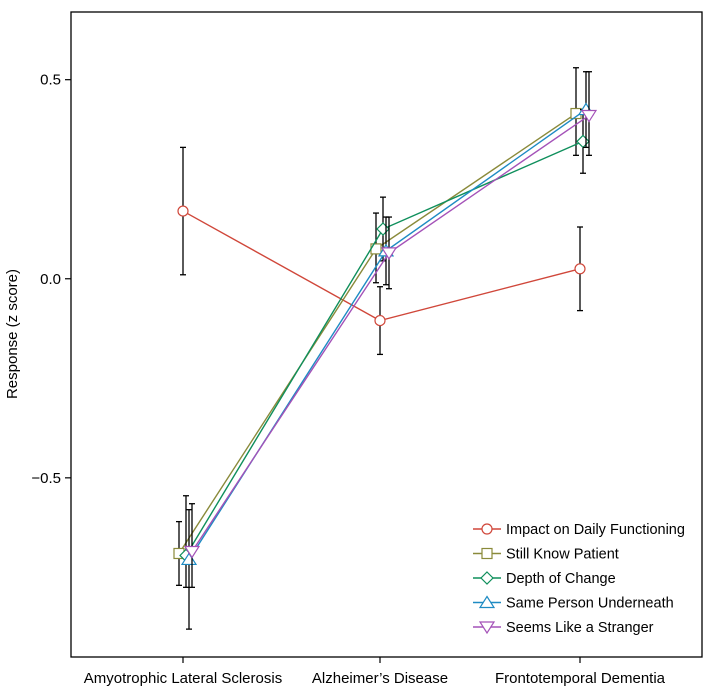  Describe the element at coordinates (50, 80) in the screenshot. I see `y-tick-label: 0.5` at that location.